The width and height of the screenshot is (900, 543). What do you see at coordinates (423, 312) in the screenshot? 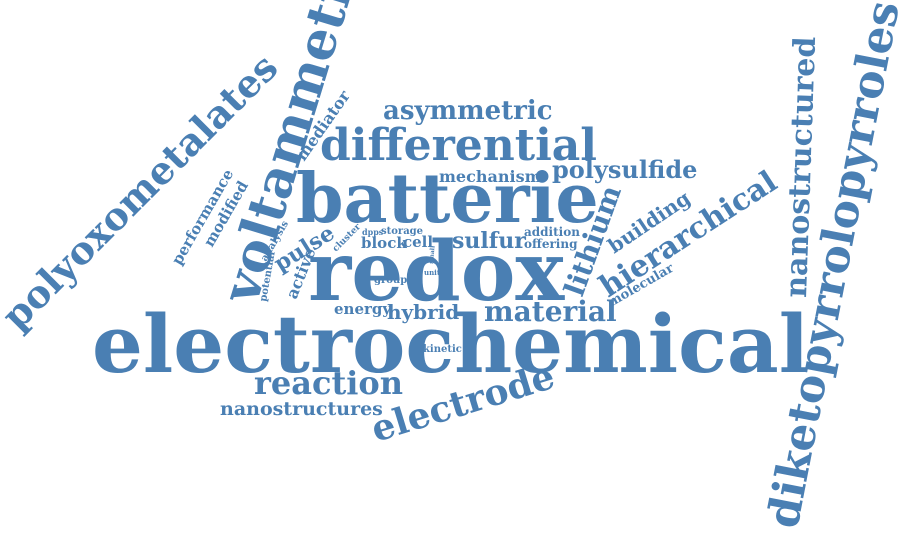
I see `word-hybrid: hybrid` at bounding box center [423, 312].